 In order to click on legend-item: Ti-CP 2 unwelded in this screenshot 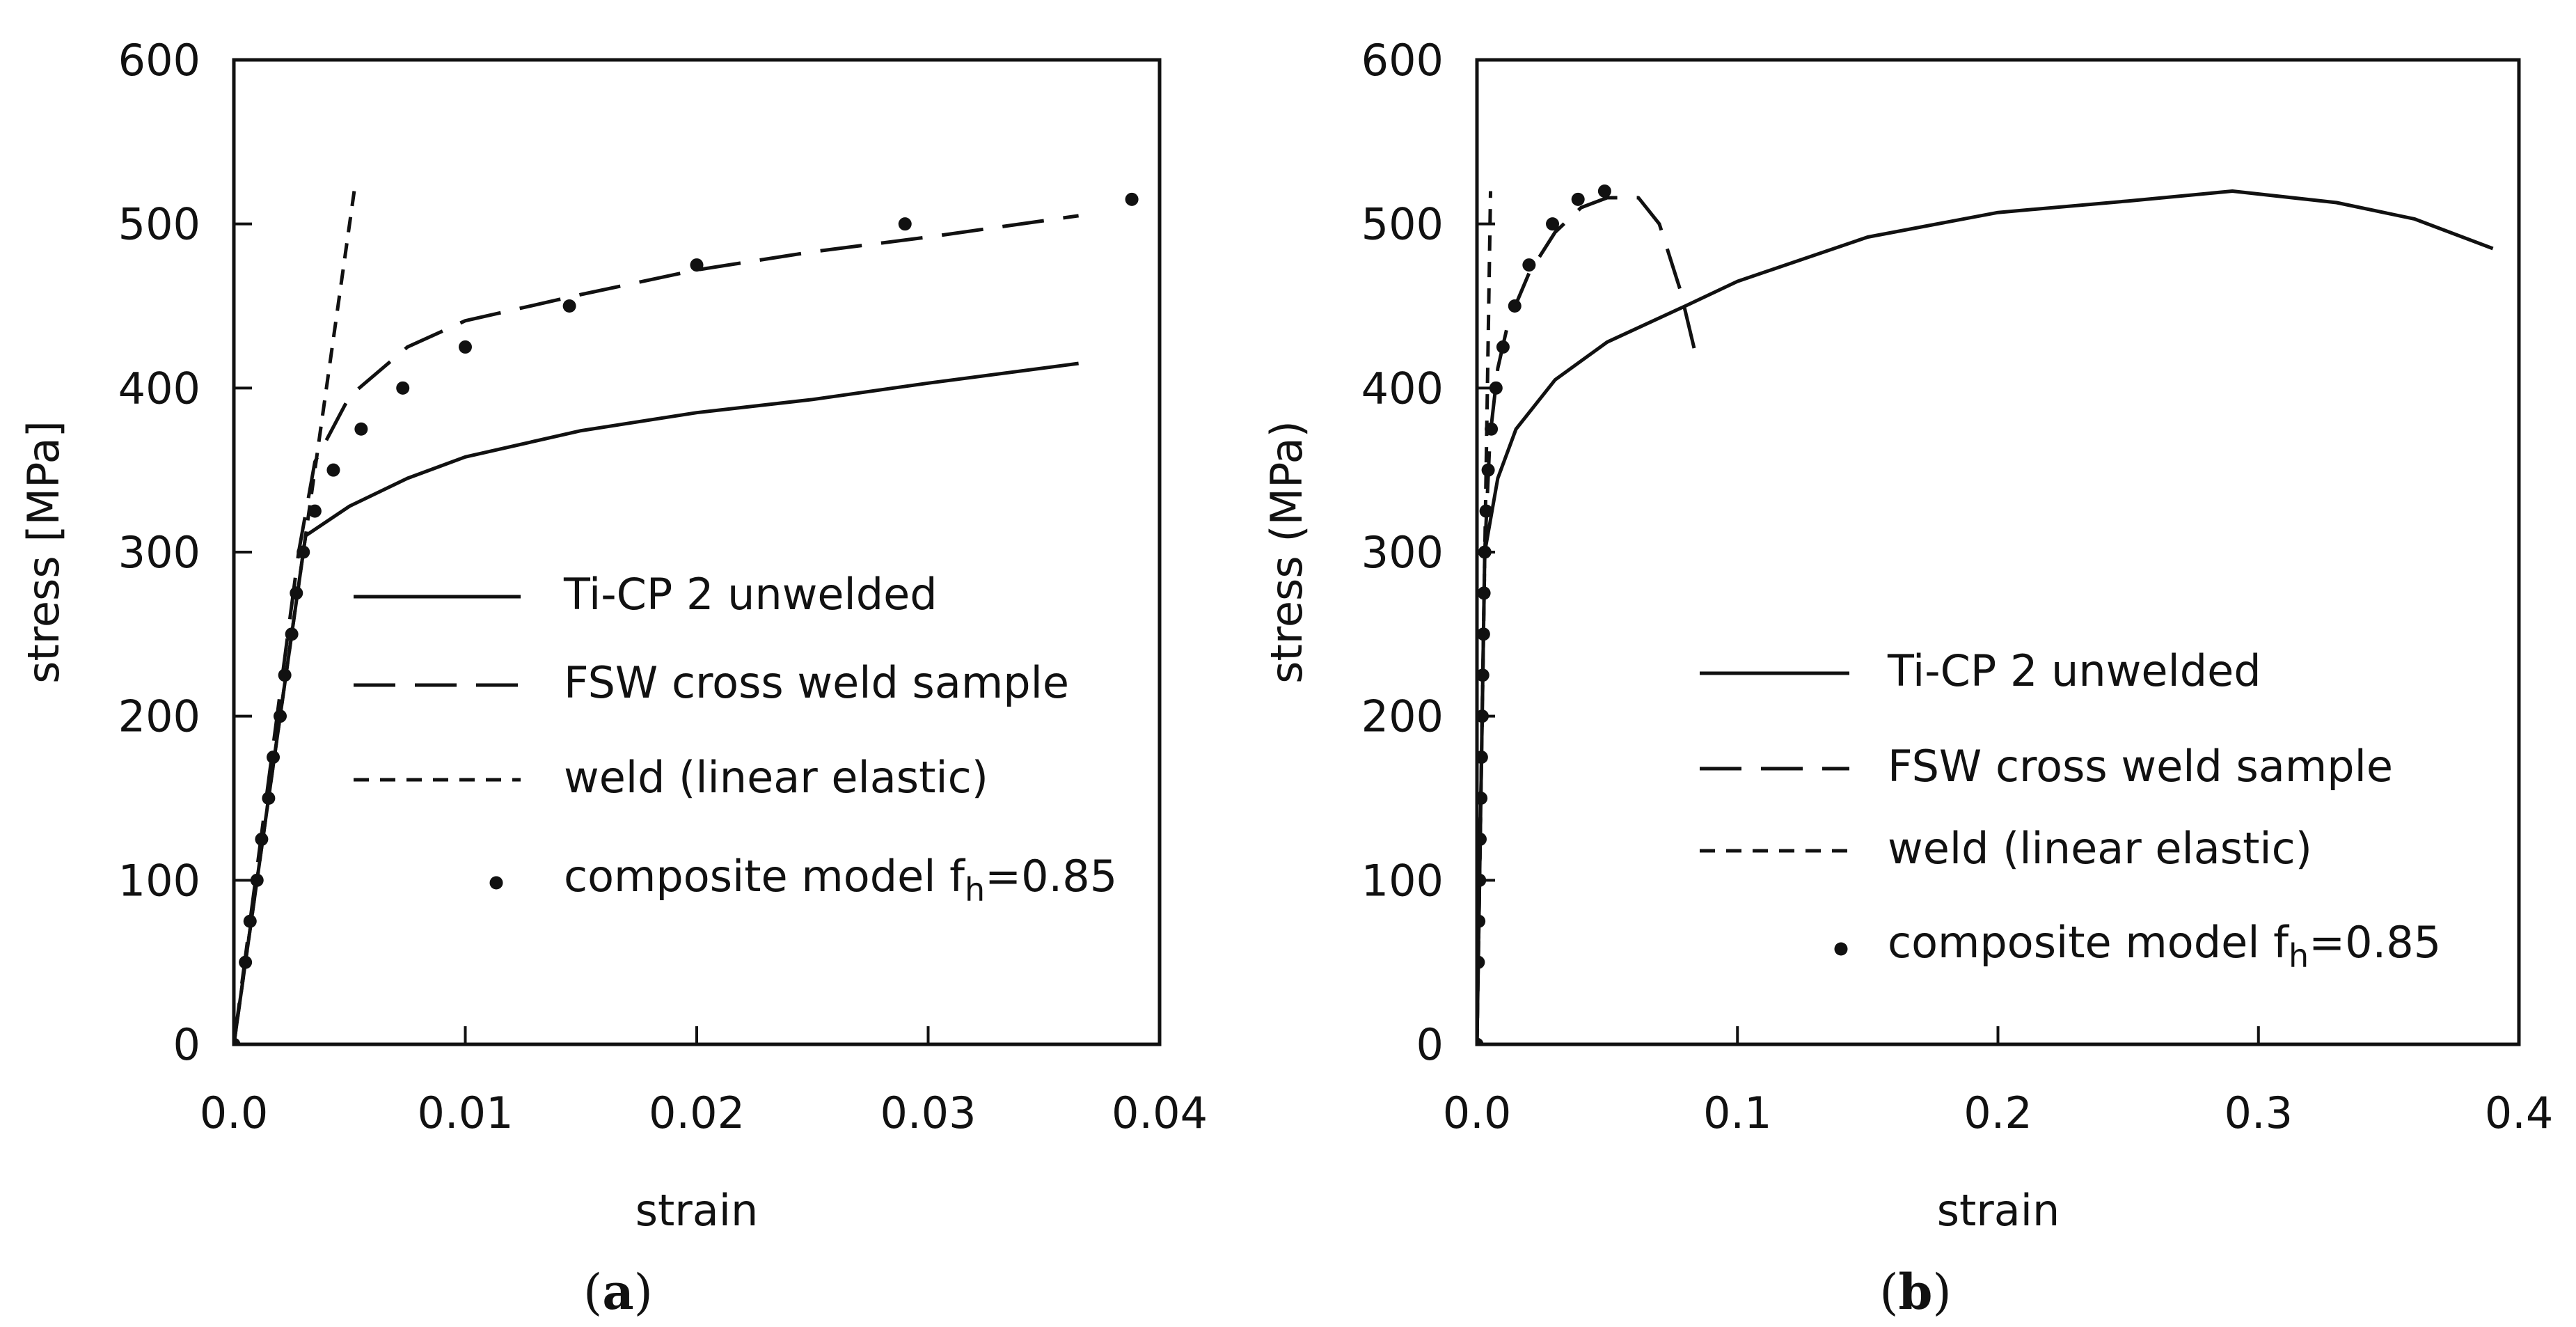, I will do `click(646, 594)`.